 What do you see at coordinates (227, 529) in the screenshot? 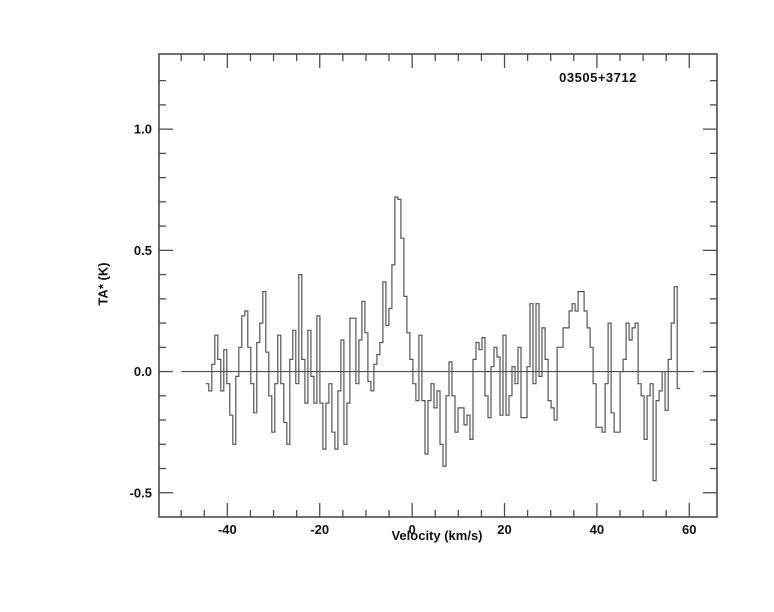
I see `x-tick-label: -40` at bounding box center [227, 529].